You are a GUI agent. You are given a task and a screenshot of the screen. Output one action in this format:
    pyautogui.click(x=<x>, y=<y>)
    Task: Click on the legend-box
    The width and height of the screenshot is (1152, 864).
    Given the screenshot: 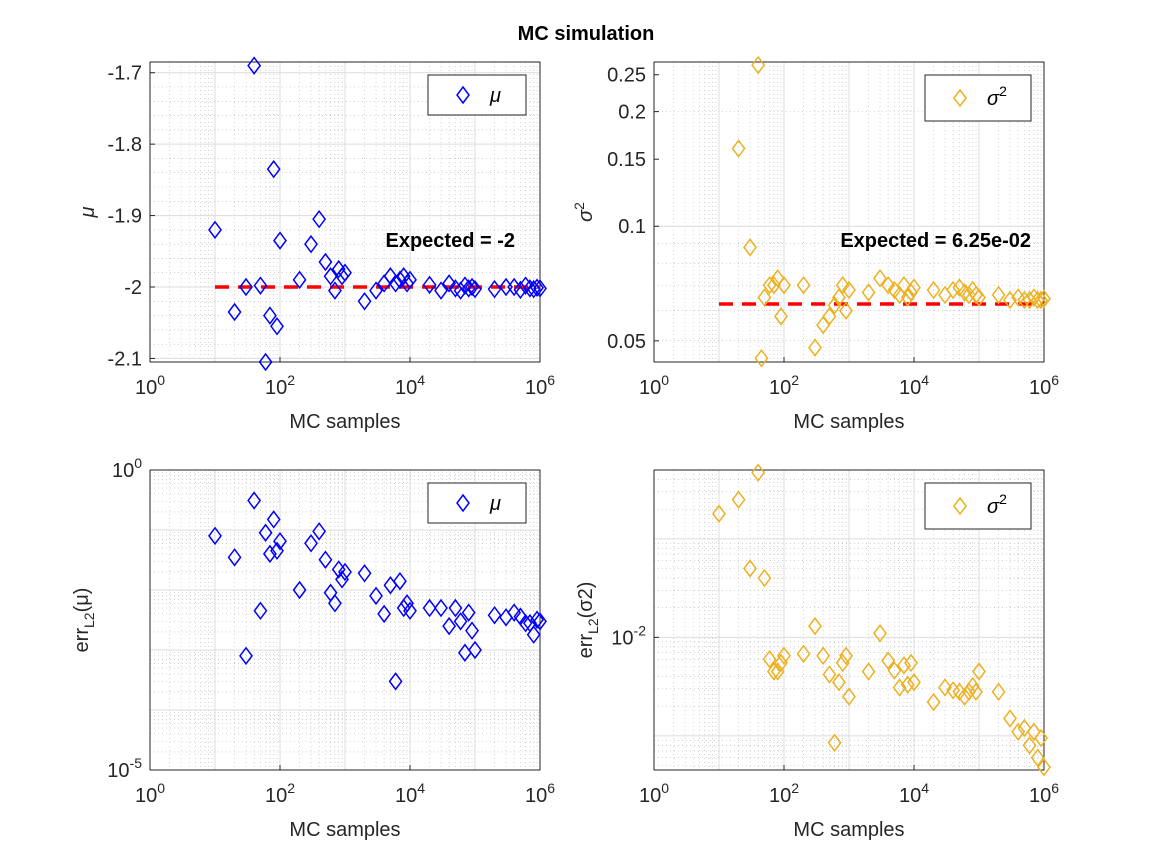 What is the action you would take?
    pyautogui.click(x=477, y=95)
    